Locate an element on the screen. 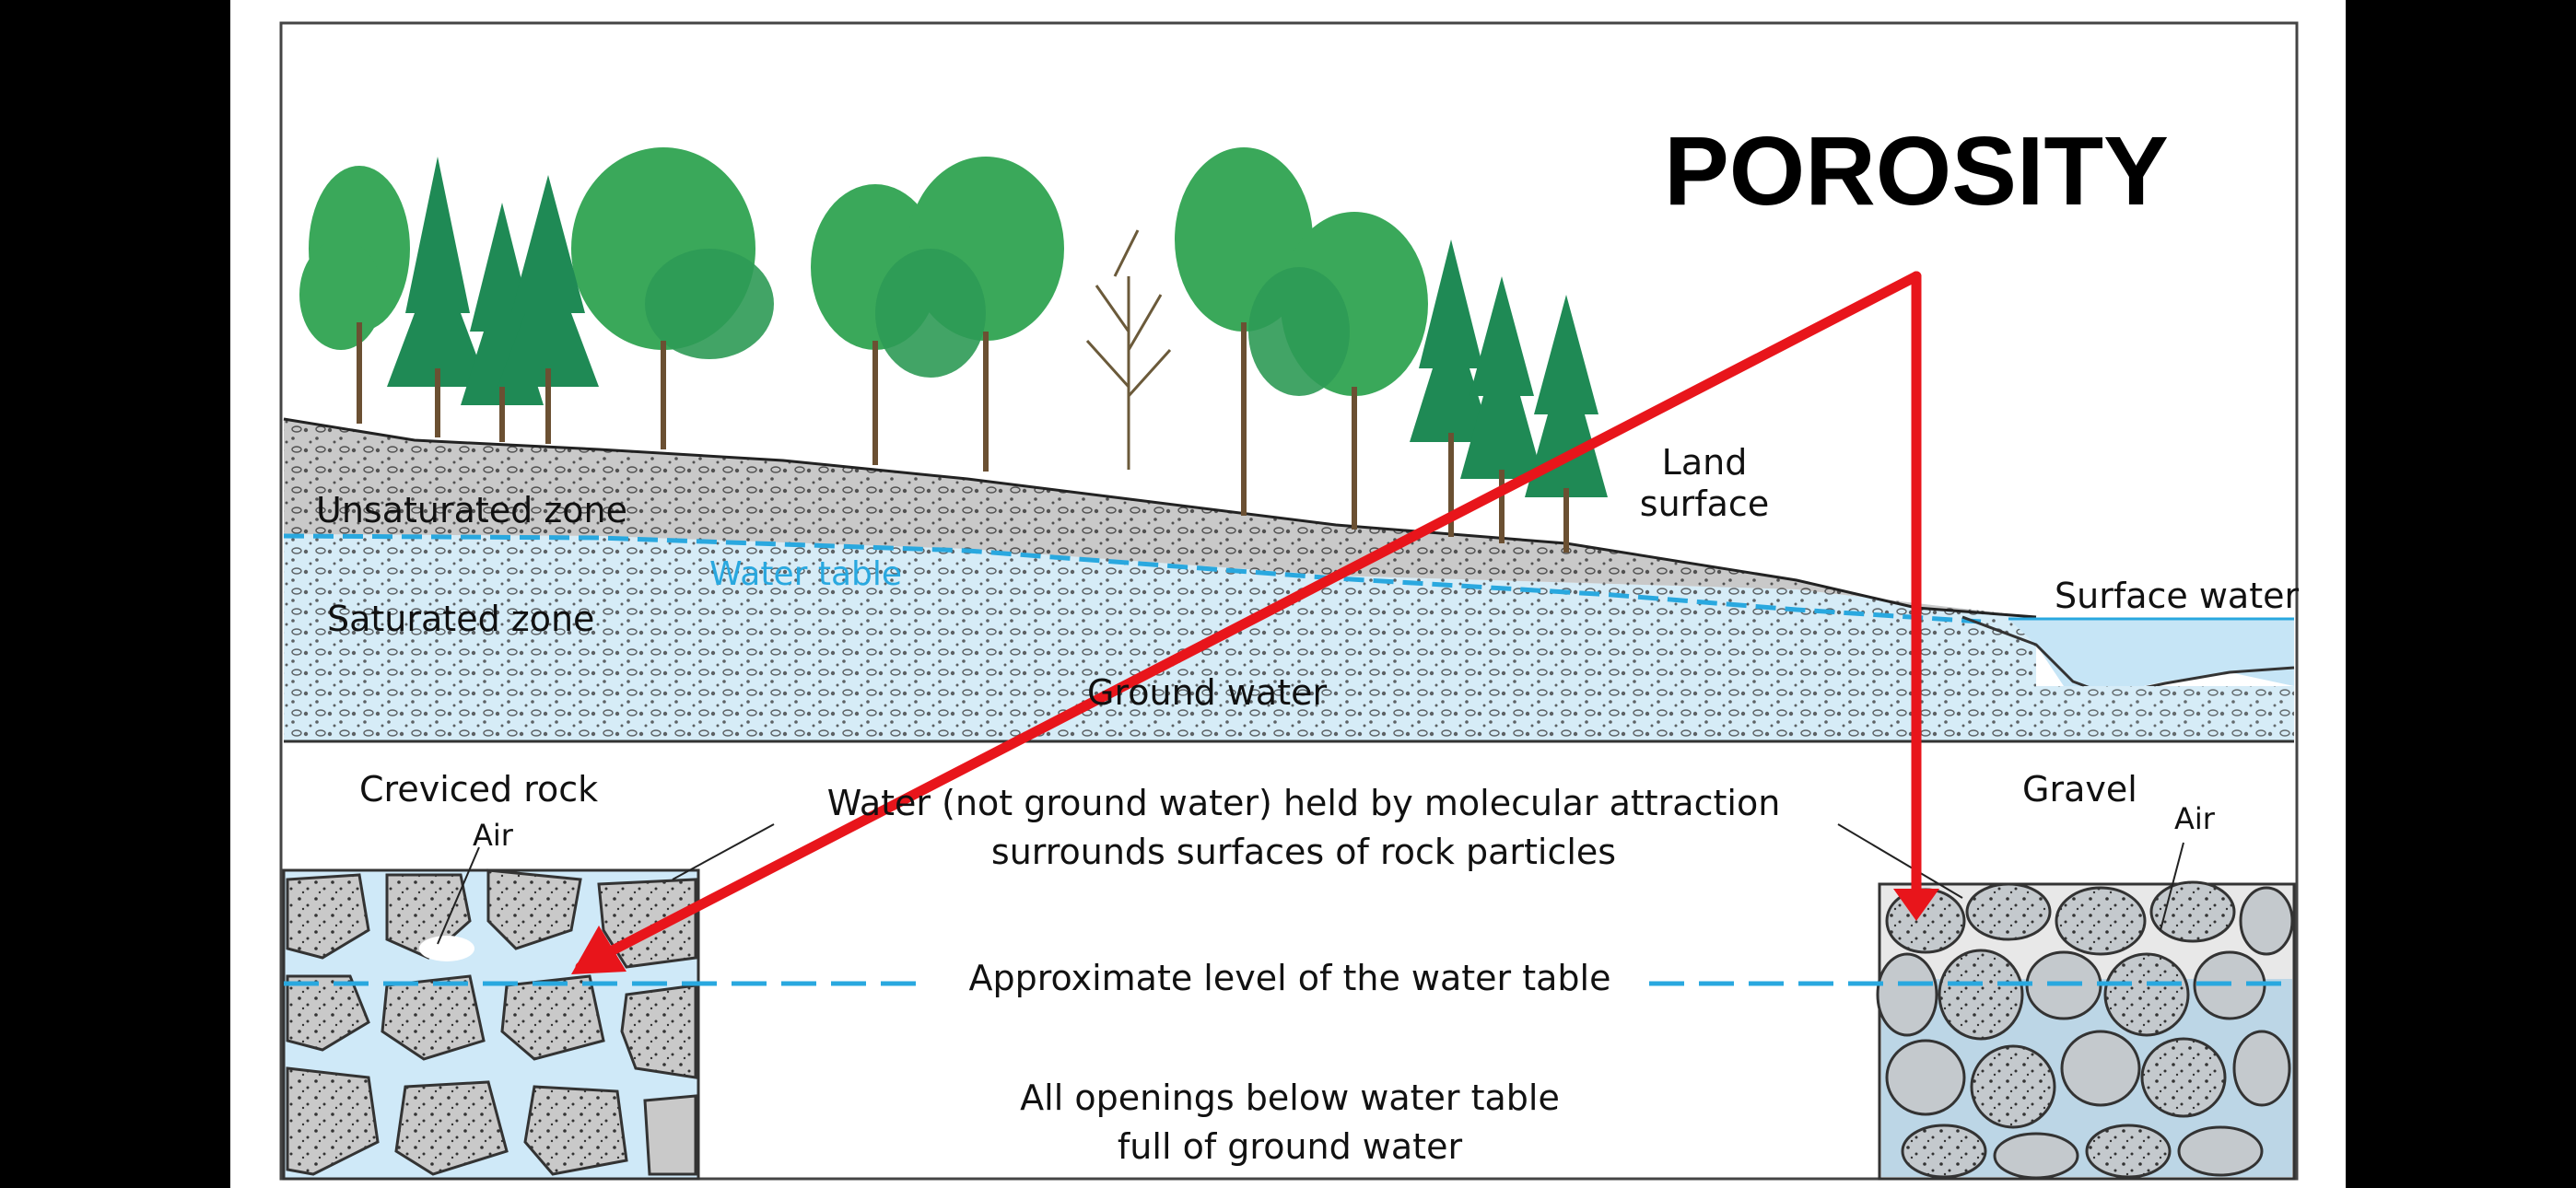 The image size is (2576, 1188). gravel-block is located at coordinates (2086, 1011).